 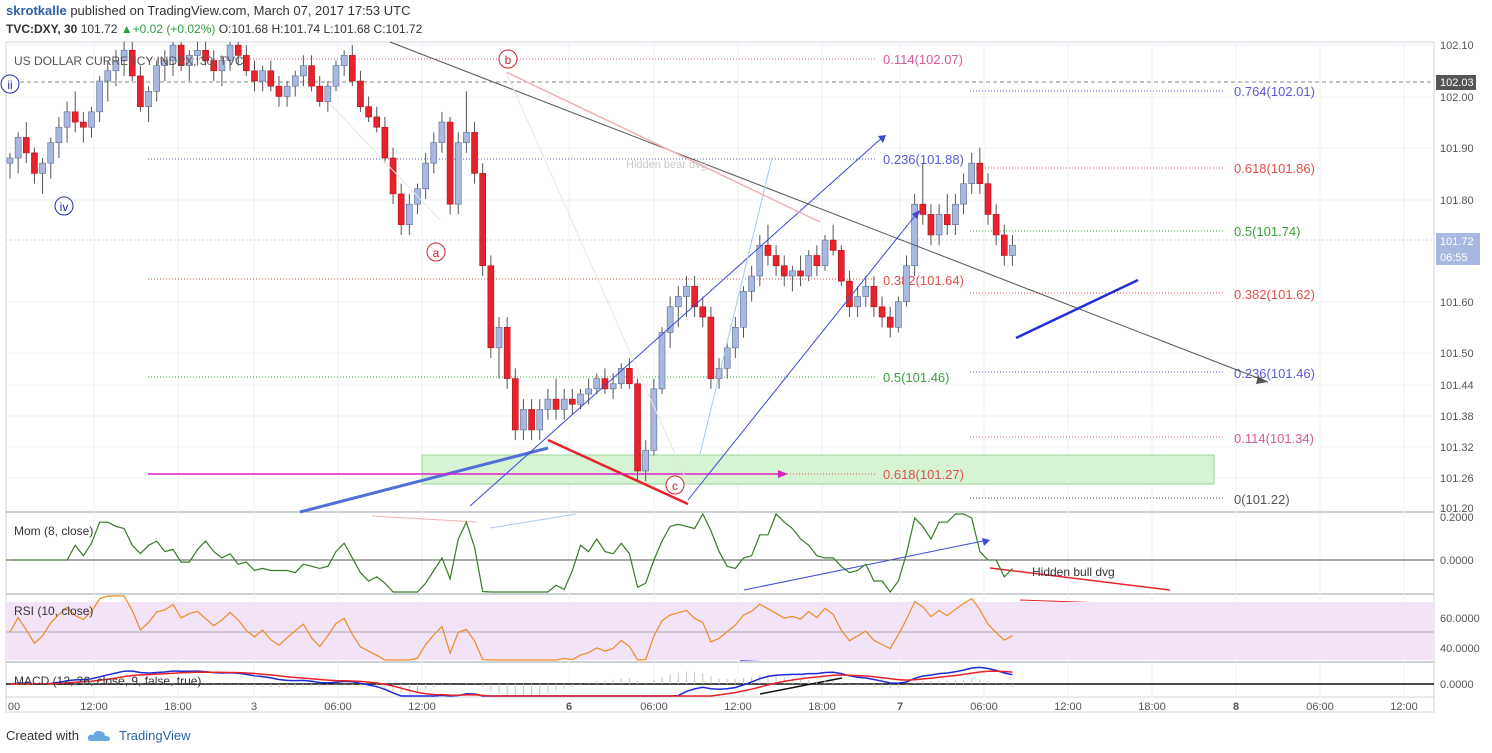 I want to click on rsi-tick: 60.0000, so click(x=1460, y=619).